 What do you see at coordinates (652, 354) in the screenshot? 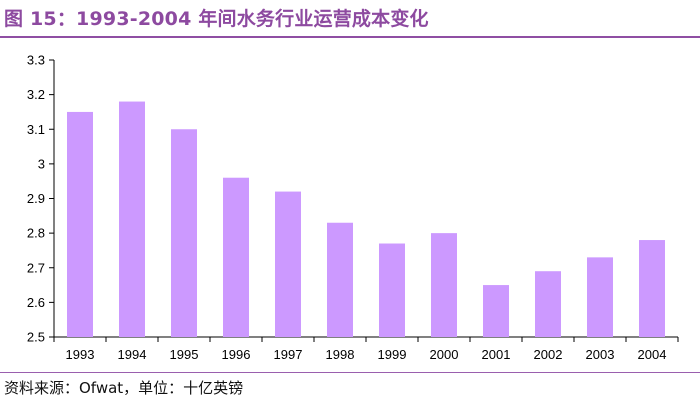
I see `x-tick-label: 2004` at bounding box center [652, 354].